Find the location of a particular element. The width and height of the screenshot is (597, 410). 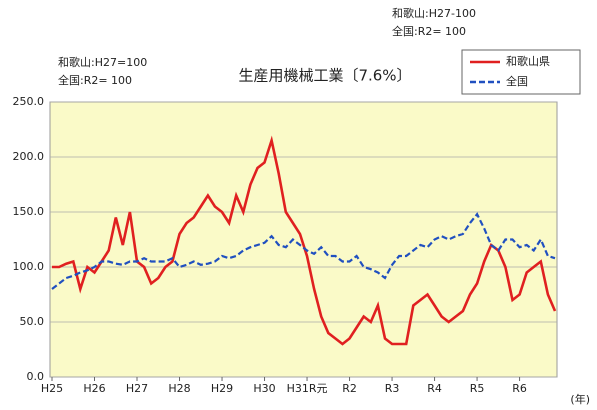

legend is located at coordinates (521, 72).